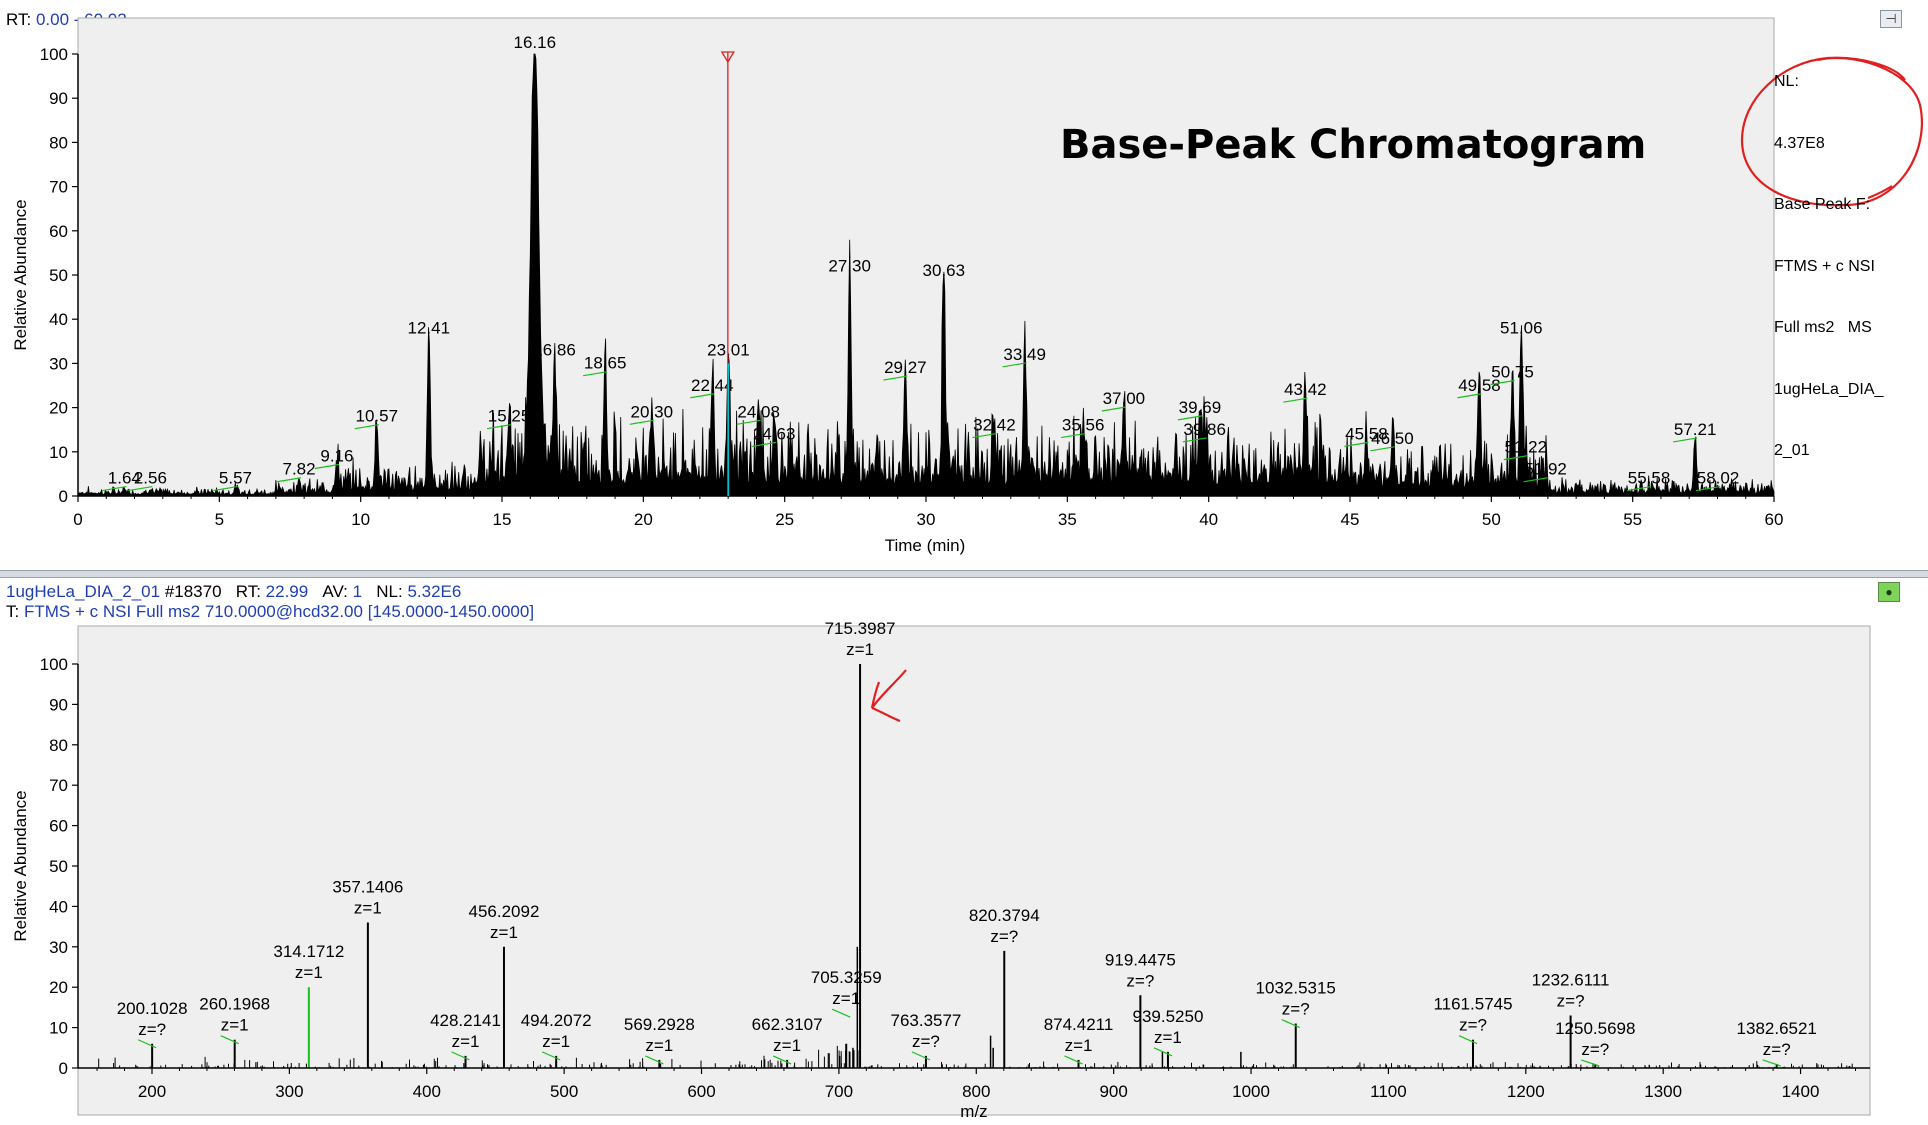 This screenshot has width=1928, height=1125. What do you see at coordinates (58, 987) in the screenshot?
I see `spec-y-tick-label: 20` at bounding box center [58, 987].